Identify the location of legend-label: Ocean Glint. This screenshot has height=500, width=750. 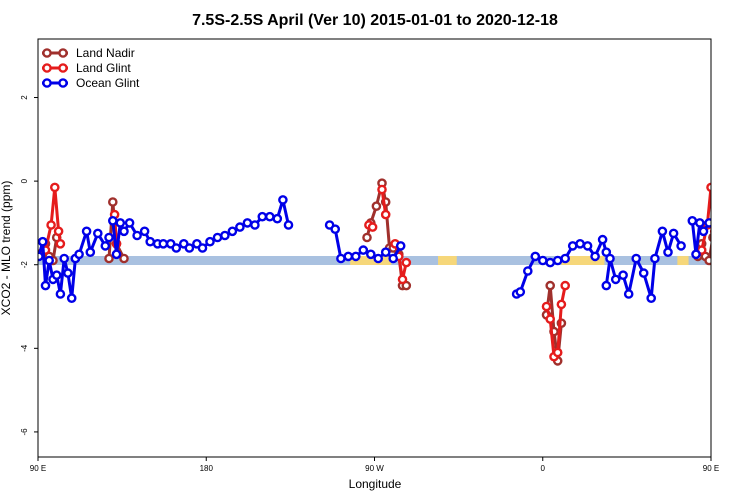
(108, 83).